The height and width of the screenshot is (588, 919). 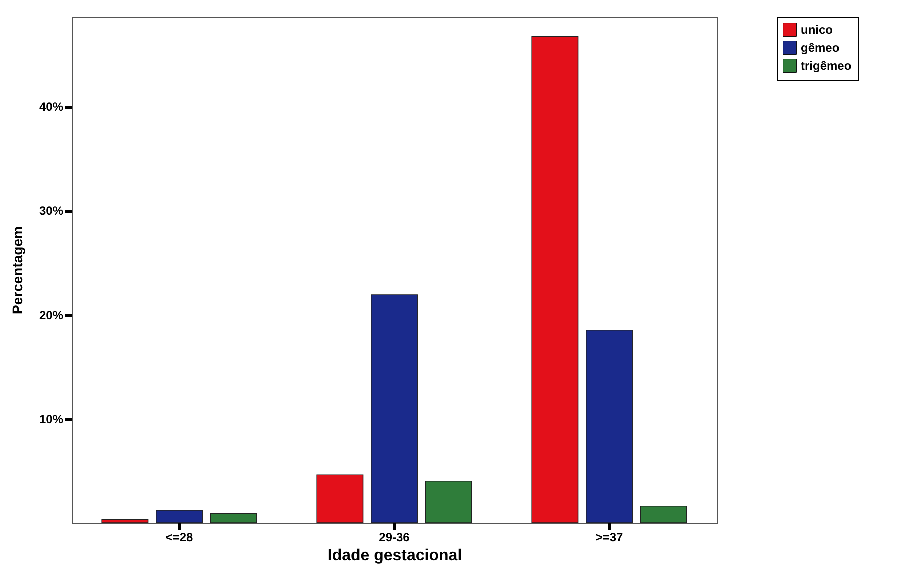 What do you see at coordinates (395, 556) in the screenshot?
I see `x-axis-title: Idade gestacional` at bounding box center [395, 556].